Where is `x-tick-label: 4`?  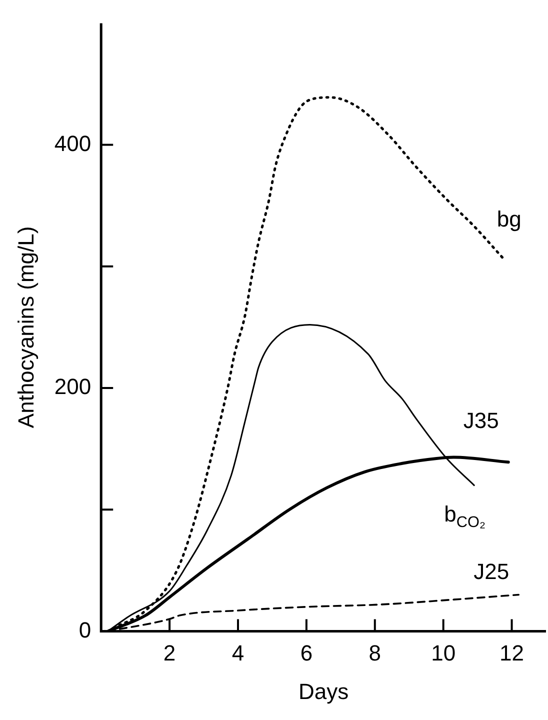
x-tick-label: 4 is located at coordinates (238, 653).